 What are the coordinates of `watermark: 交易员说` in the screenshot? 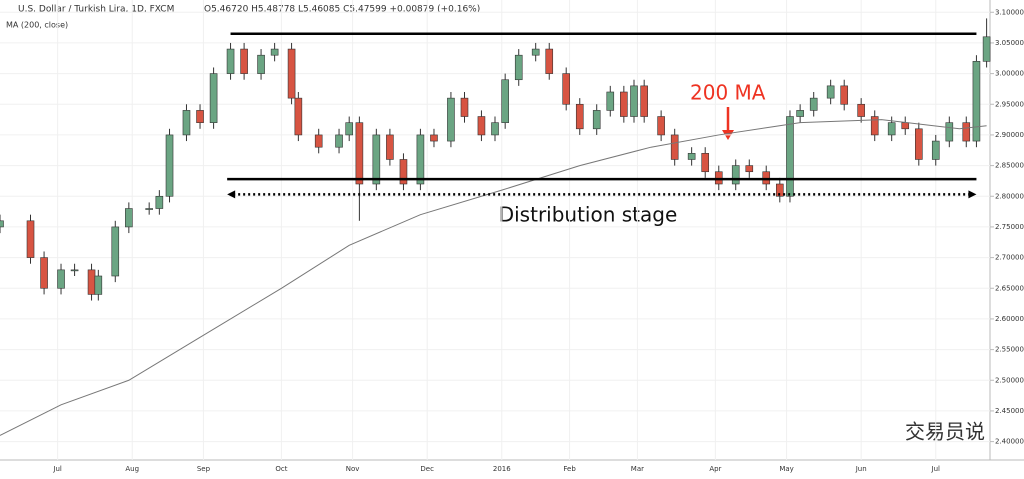 It's located at (945, 432).